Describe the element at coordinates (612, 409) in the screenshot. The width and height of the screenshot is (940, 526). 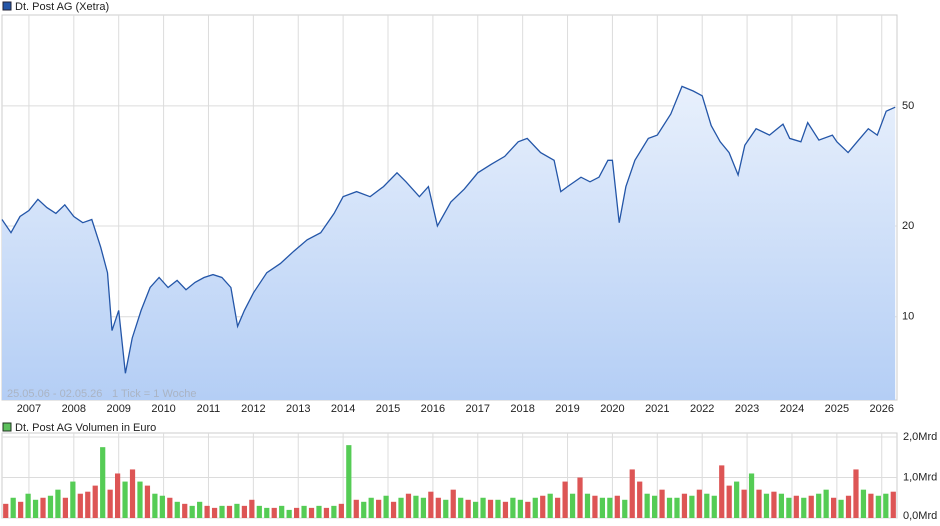
I see `x-tick-label: 2020` at that location.